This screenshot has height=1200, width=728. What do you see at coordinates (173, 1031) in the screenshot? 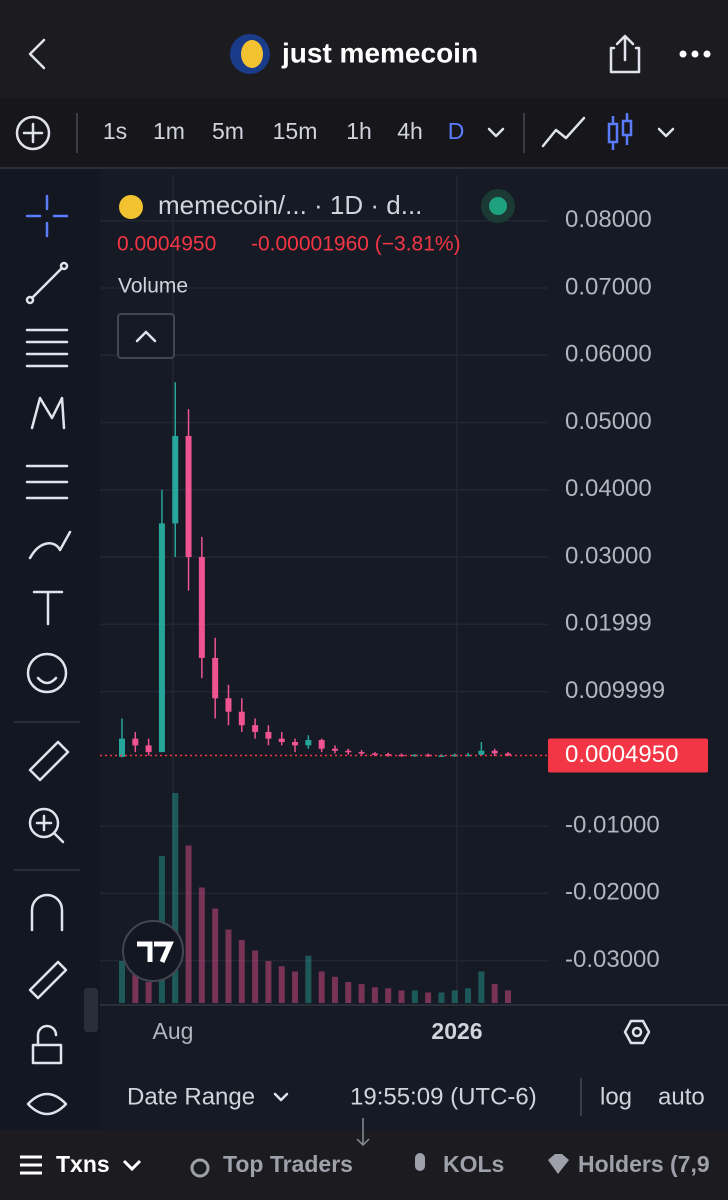
I see `x-tick-label: Aug` at bounding box center [173, 1031].